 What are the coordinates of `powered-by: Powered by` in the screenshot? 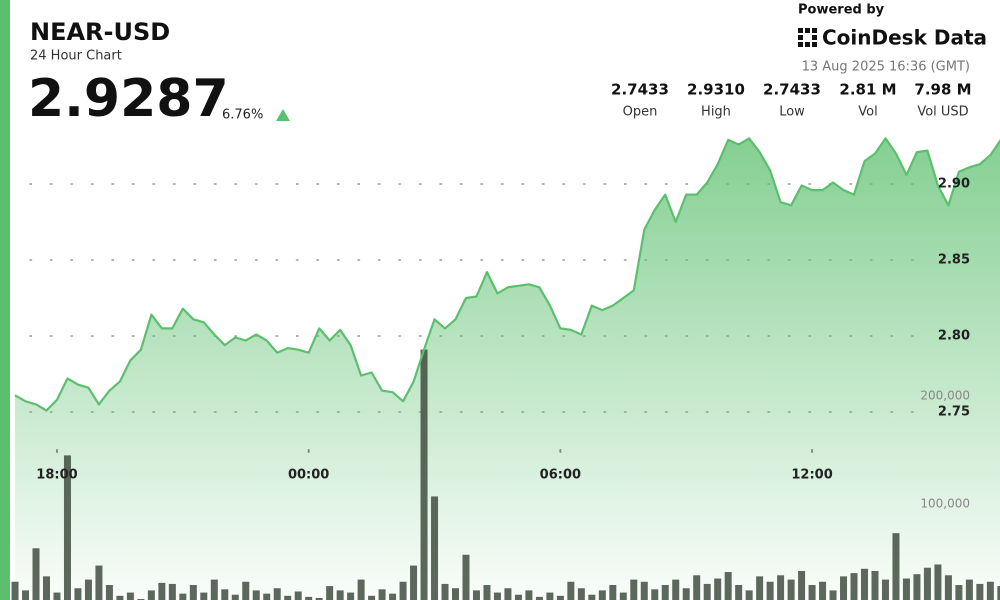 It's located at (841, 10).